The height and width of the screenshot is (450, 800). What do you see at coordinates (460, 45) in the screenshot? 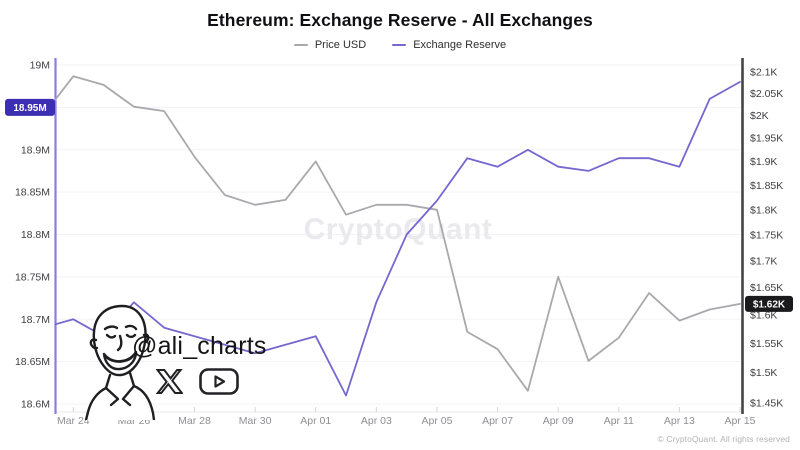
I see `legend-label-exchange-reserve: Exchange Reserve` at bounding box center [460, 45].